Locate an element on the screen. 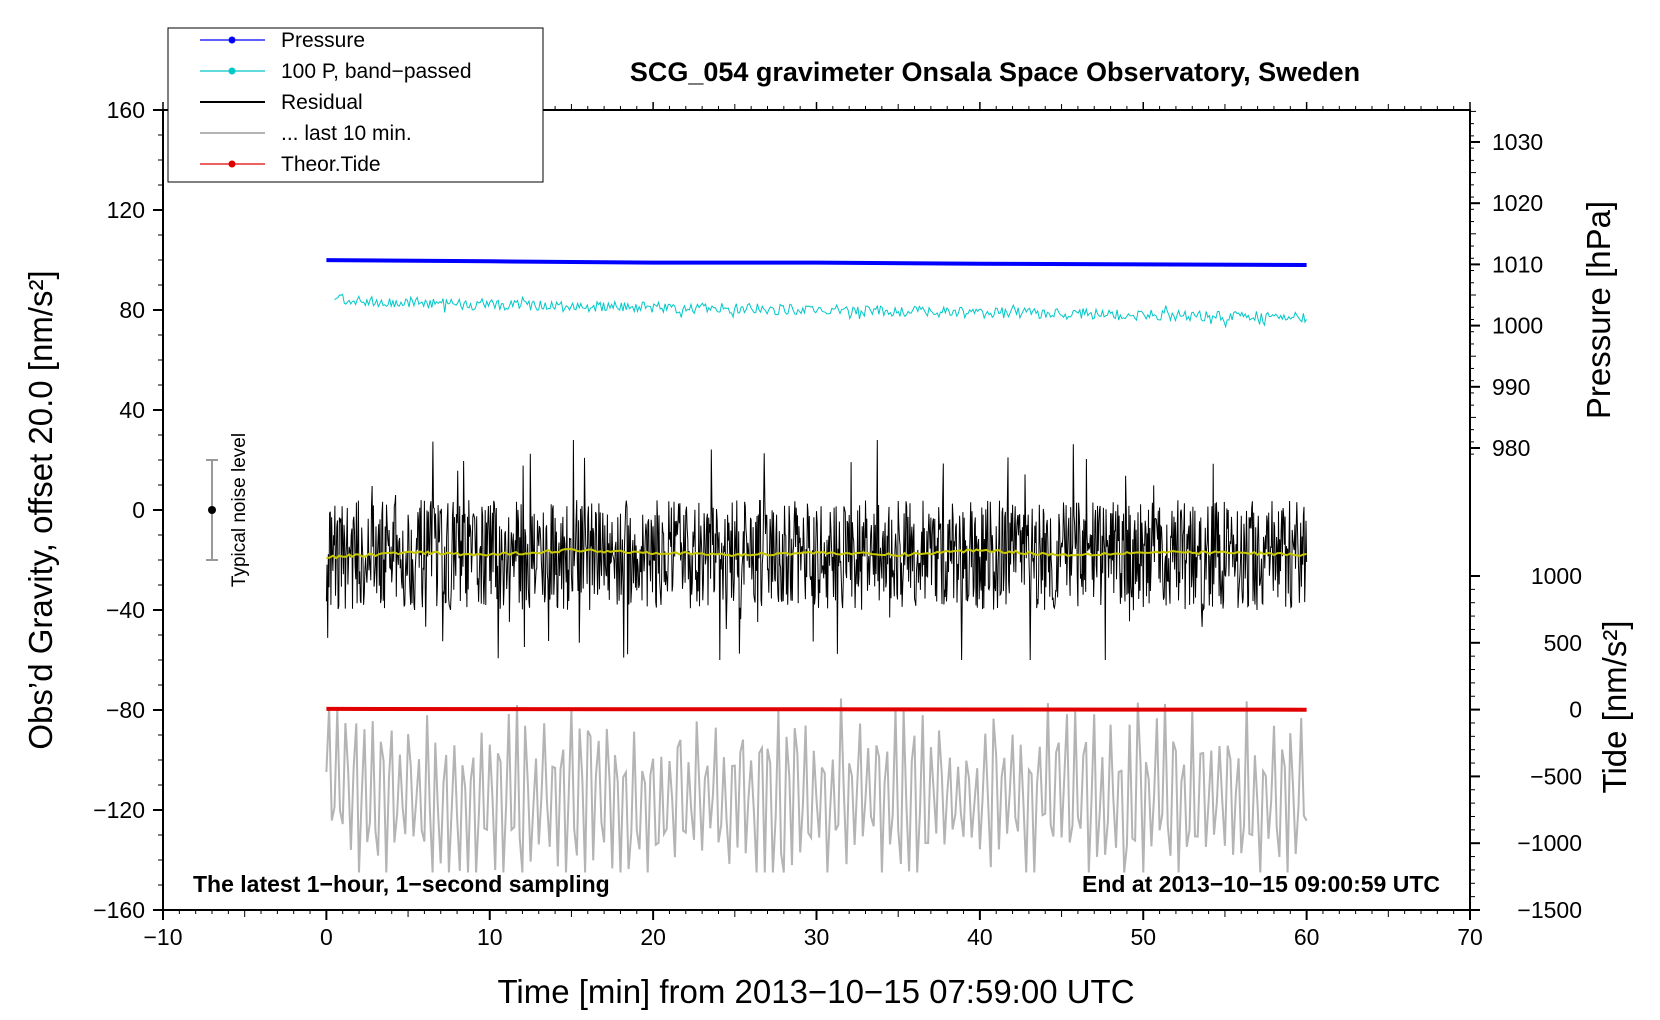 The image size is (1660, 1020). noise-bar-point is located at coordinates (212, 510).